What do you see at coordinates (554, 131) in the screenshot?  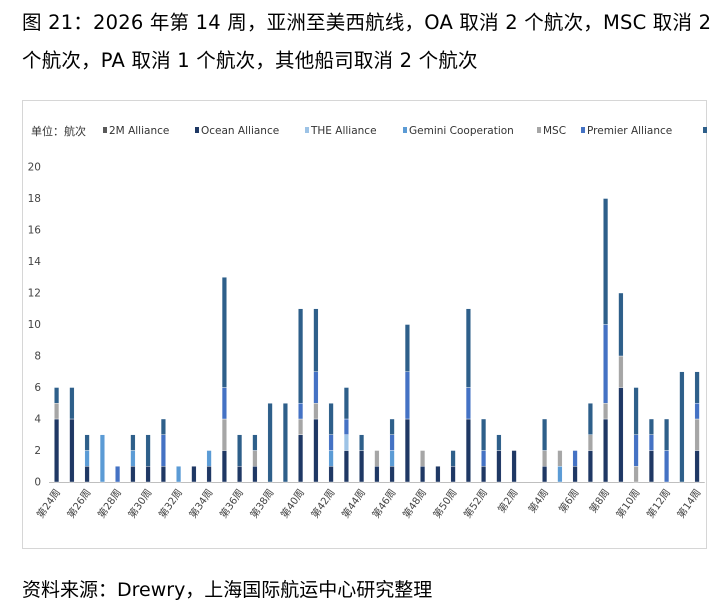 I see `legend-label: MSC` at bounding box center [554, 131].